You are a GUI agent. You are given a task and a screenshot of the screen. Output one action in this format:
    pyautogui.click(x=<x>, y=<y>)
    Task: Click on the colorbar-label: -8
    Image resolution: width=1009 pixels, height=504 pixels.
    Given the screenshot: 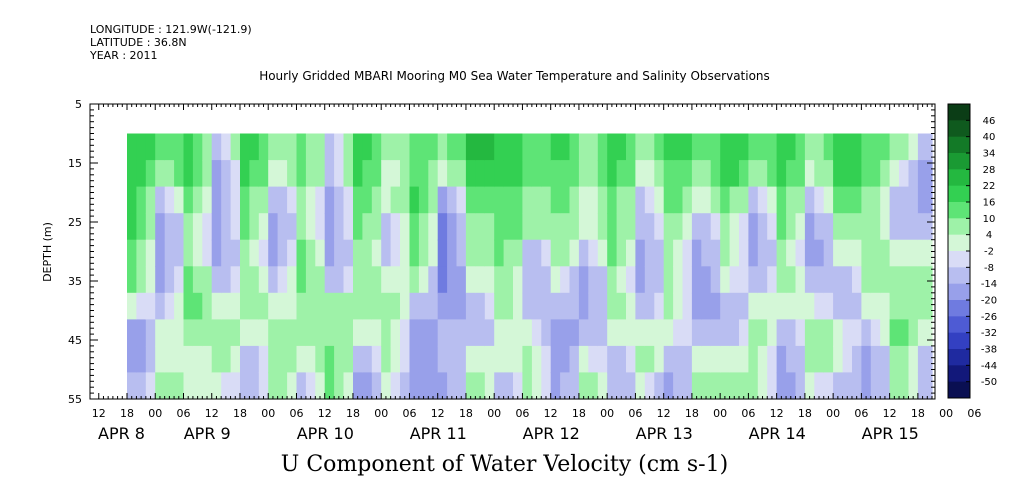 What is the action you would take?
    pyautogui.click(x=989, y=268)
    